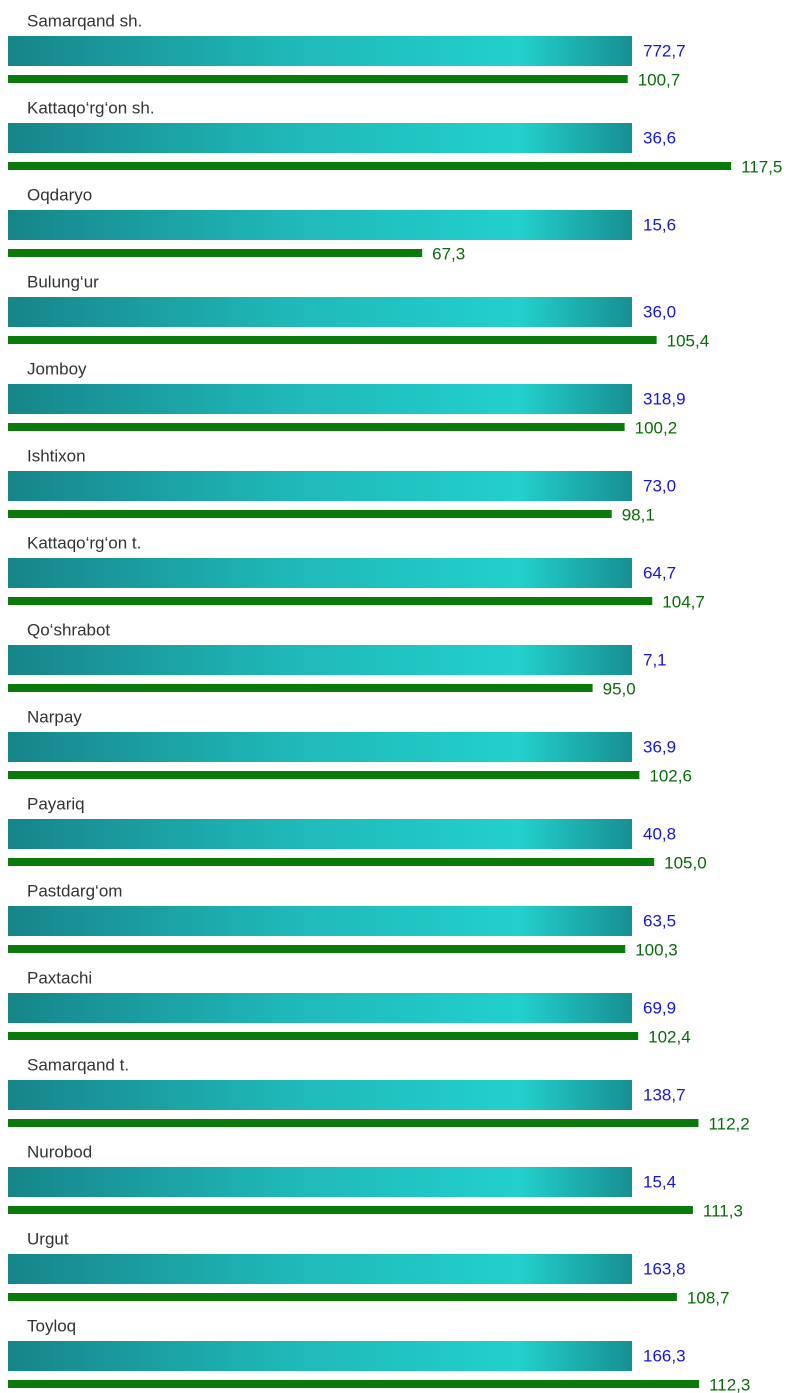 Image resolution: width=811 pixels, height=1393 pixels. Describe the element at coordinates (659, 1007) in the screenshot. I see `value-label: 69,9` at that location.